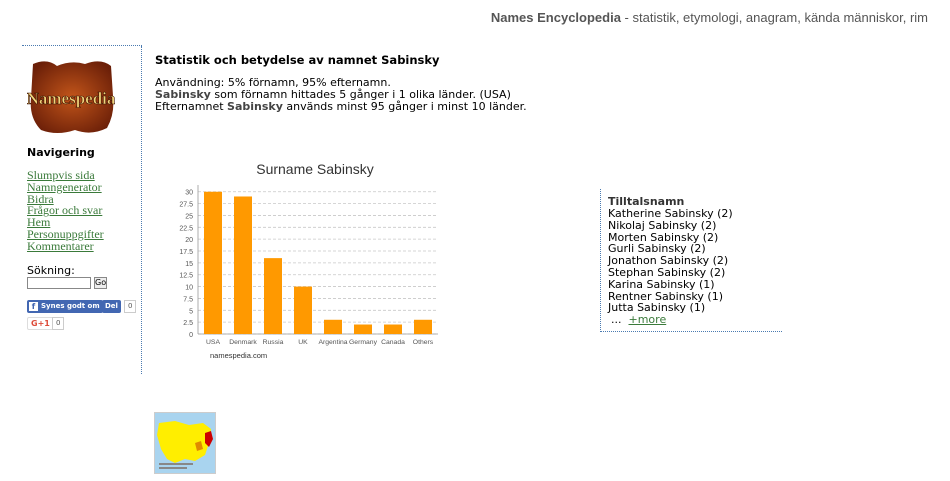 The height and width of the screenshot is (481, 950). Describe the element at coordinates (111, 306) in the screenshot. I see `facebook-share-button: Del` at that location.